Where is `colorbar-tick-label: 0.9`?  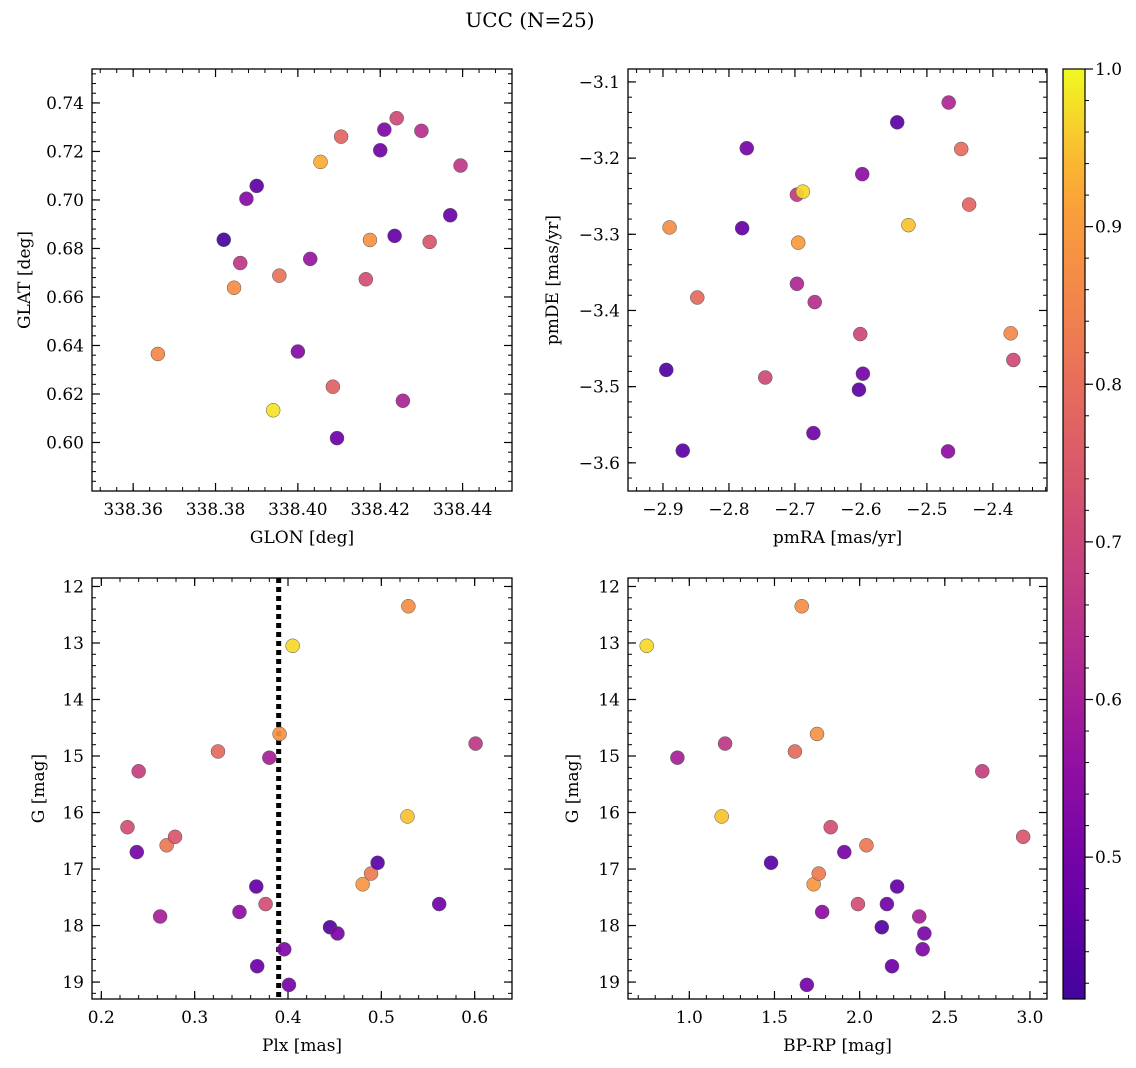
colorbar-tick-label: 0.9 is located at coordinates (1108, 228).